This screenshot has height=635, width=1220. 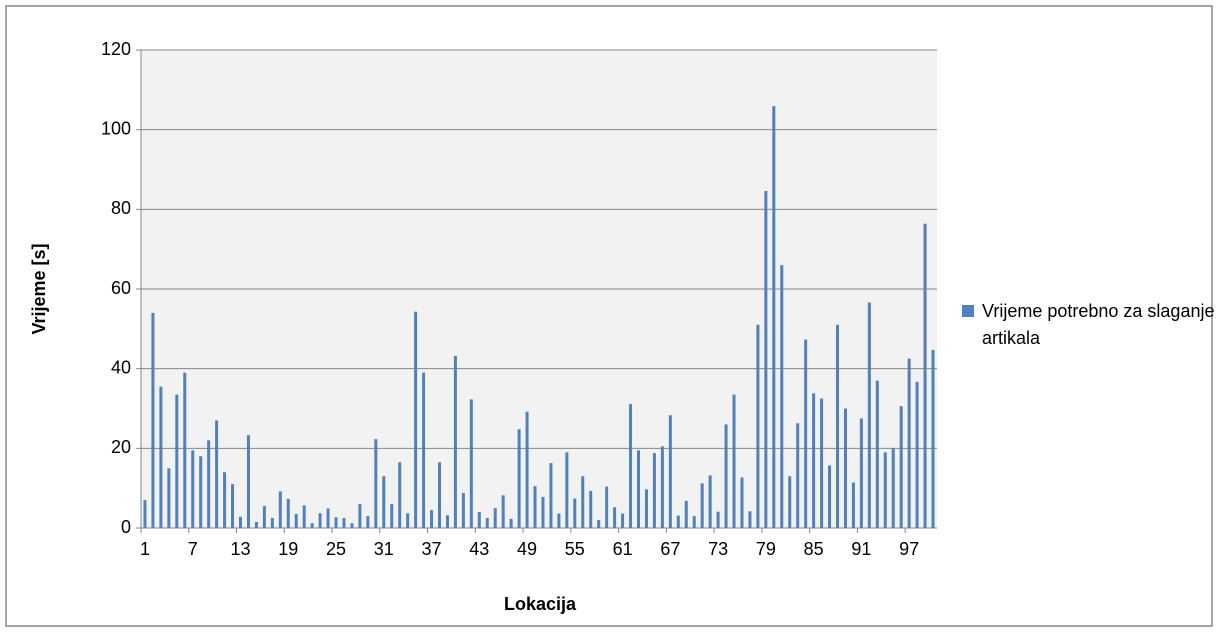 What do you see at coordinates (1098, 324) in the screenshot?
I see `legend-label: Vrijeme potrebno za slaganje artikala` at bounding box center [1098, 324].